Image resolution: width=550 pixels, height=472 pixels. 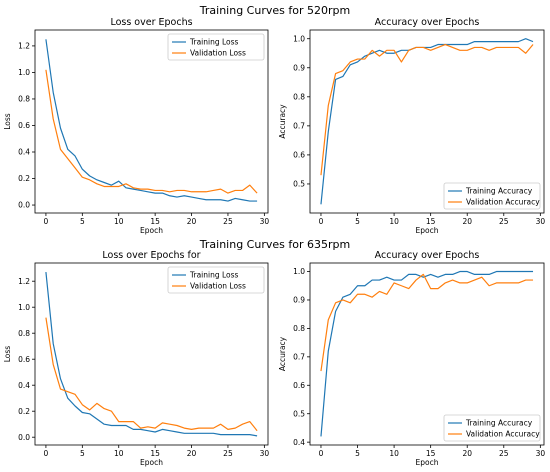 I want to click on legend: Training Loss Validation Loss, so click(x=216, y=280).